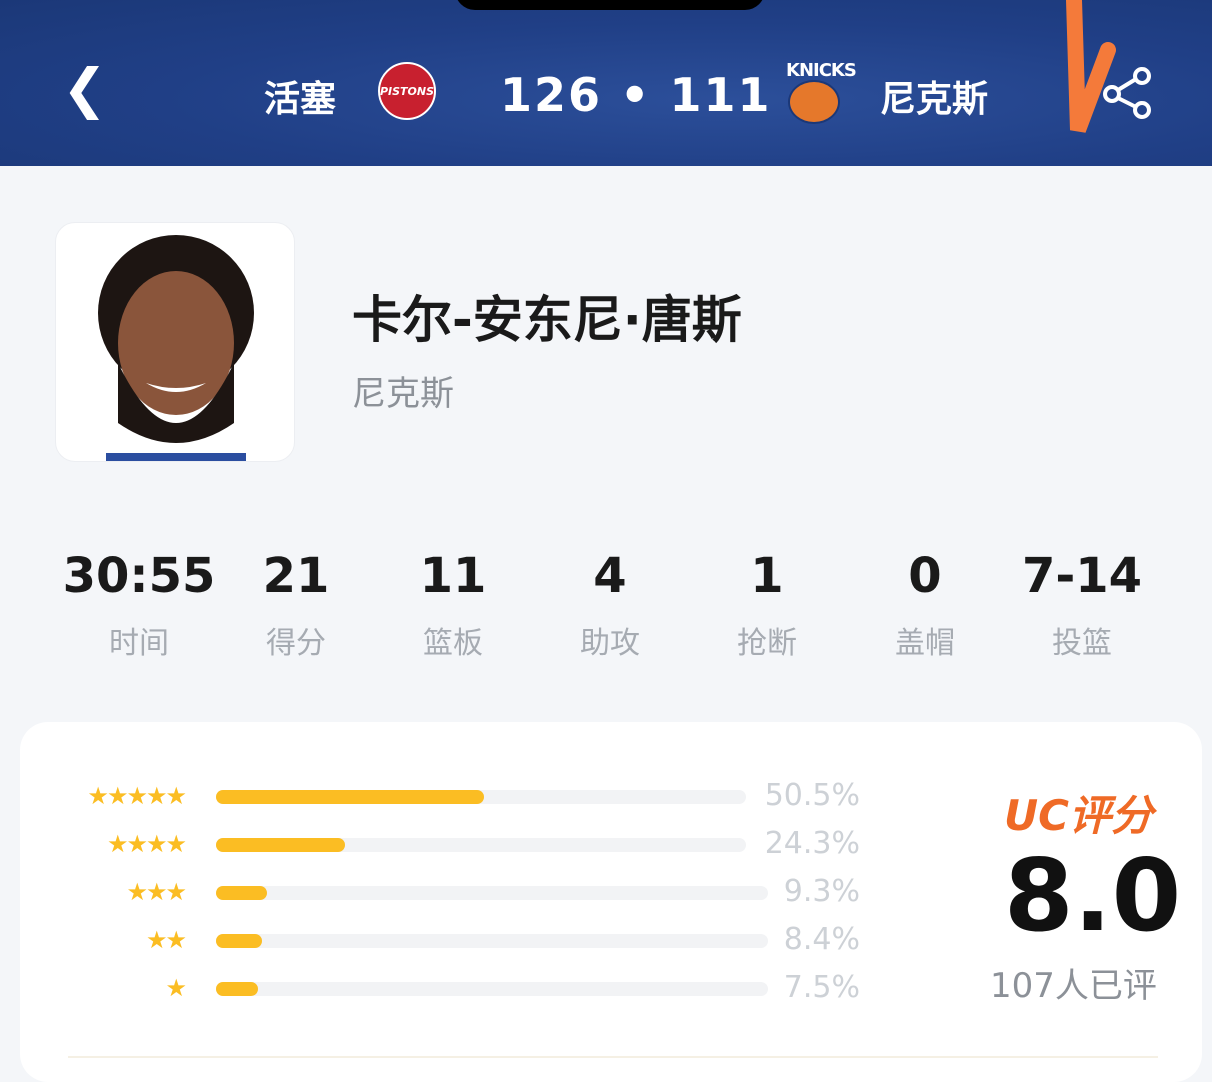  What do you see at coordinates (821, 939) in the screenshot?
I see `rating-percent: 8.4%` at bounding box center [821, 939].